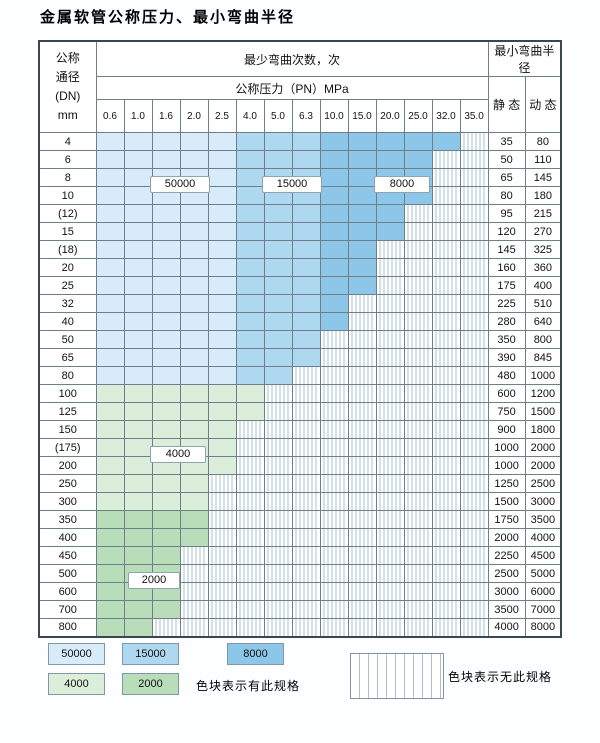 This screenshot has width=600, height=743. I want to click on grid-label-2000: 2000, so click(154, 580).